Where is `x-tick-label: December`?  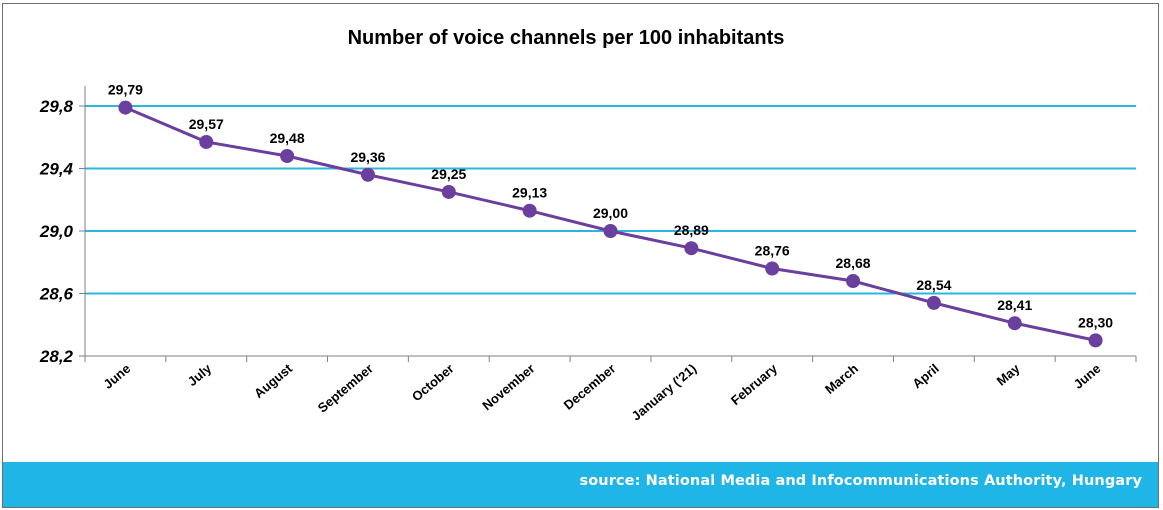
x-tick-label: December is located at coordinates (590, 387).